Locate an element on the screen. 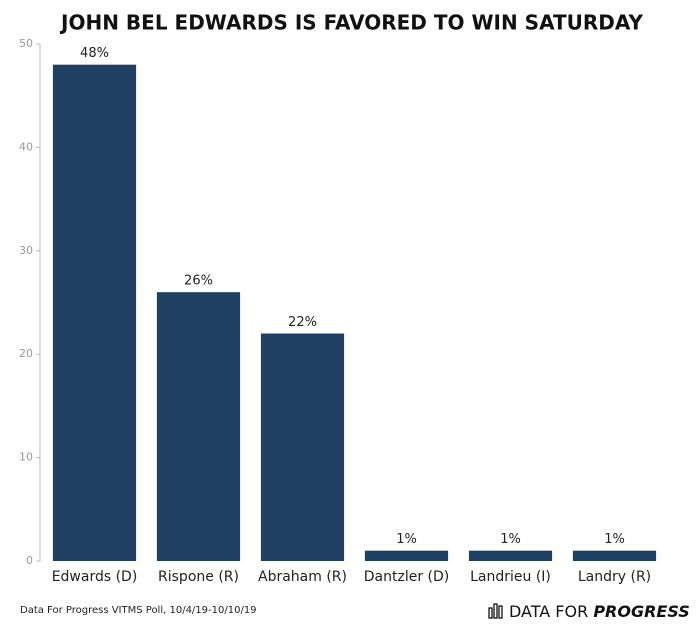 The height and width of the screenshot is (624, 700). y-tick-label: 50 is located at coordinates (26, 43).